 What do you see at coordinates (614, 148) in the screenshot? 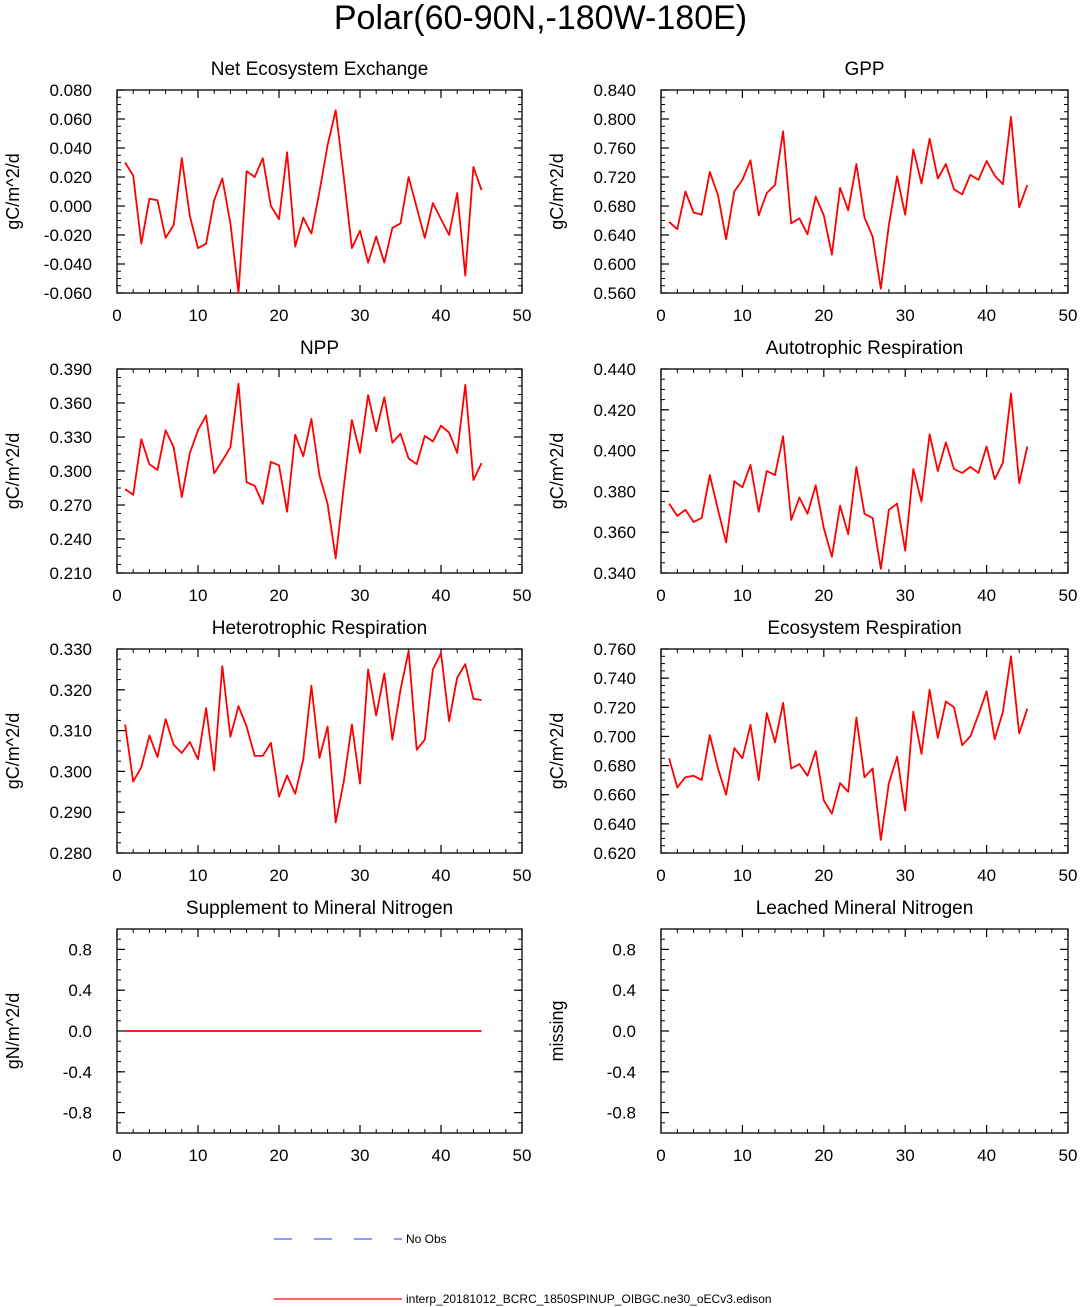
I see `y-tick-label: 0.760` at bounding box center [614, 148].